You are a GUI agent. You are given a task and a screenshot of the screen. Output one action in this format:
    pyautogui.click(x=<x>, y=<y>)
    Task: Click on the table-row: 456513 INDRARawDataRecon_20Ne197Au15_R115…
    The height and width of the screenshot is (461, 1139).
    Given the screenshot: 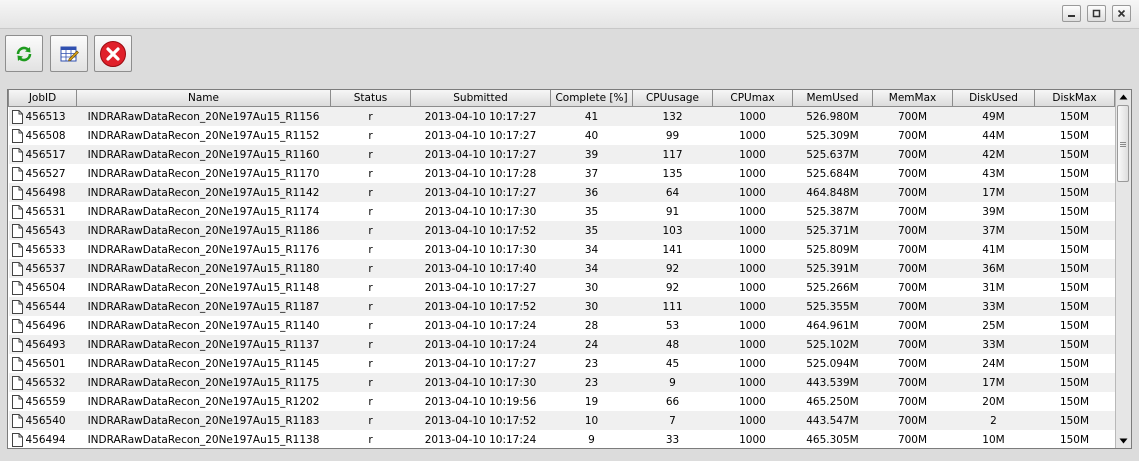 What is the action you would take?
    pyautogui.click(x=561, y=116)
    